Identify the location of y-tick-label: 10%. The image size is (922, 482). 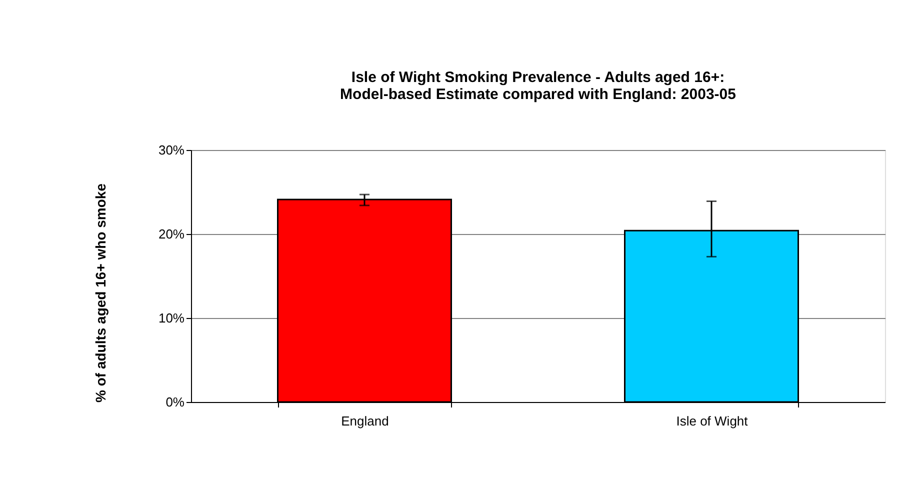
(171, 318).